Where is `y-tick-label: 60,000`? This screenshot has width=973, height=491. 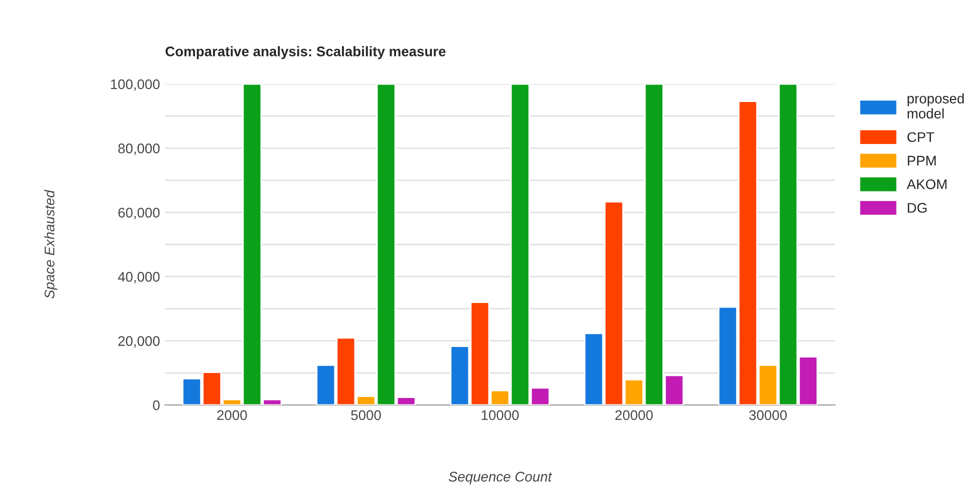
y-tick-label: 60,000 is located at coordinates (139, 214).